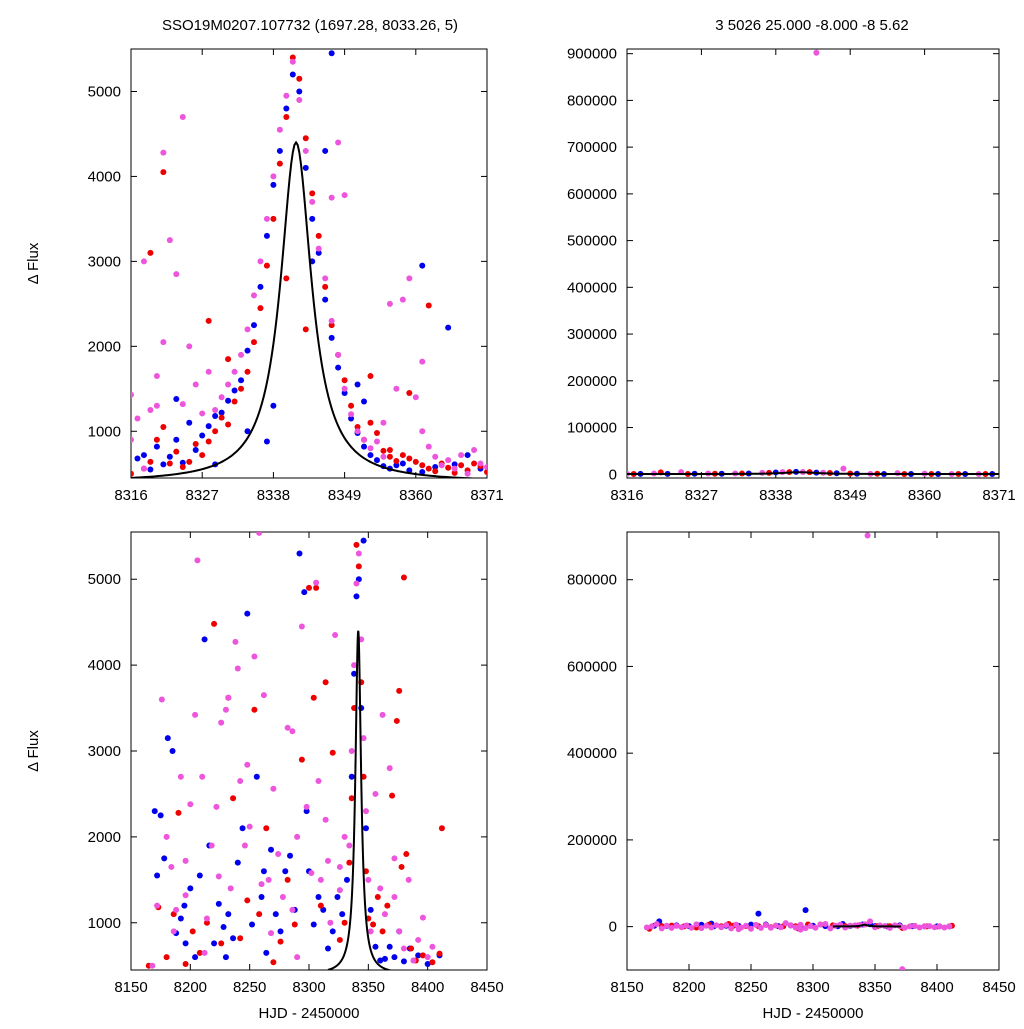 This screenshot has height=1029, width=1024. I want to click on y-tick-label: 900000, so click(592, 54).